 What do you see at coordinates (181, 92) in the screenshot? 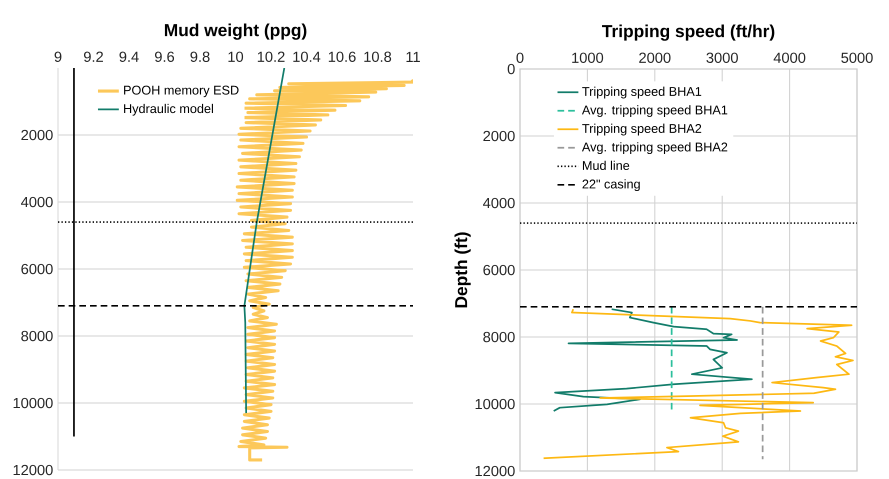
I see `legend-label: POOH memory ESD` at bounding box center [181, 92].